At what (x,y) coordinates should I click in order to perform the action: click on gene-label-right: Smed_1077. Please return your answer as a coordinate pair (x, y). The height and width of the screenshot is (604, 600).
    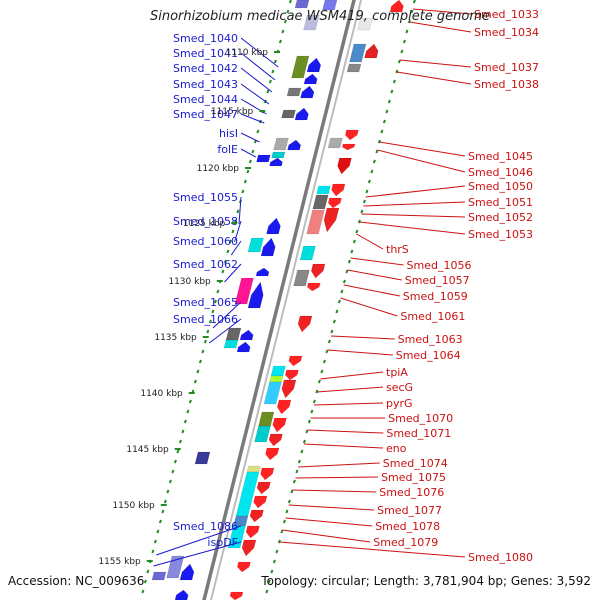
    Looking at the image, I should click on (409, 510).